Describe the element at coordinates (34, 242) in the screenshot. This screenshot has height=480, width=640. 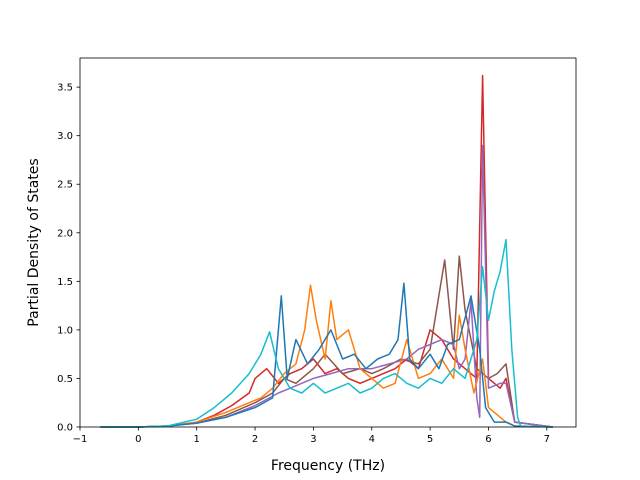
I see `y-axis-label: Partial Density of States` at that location.